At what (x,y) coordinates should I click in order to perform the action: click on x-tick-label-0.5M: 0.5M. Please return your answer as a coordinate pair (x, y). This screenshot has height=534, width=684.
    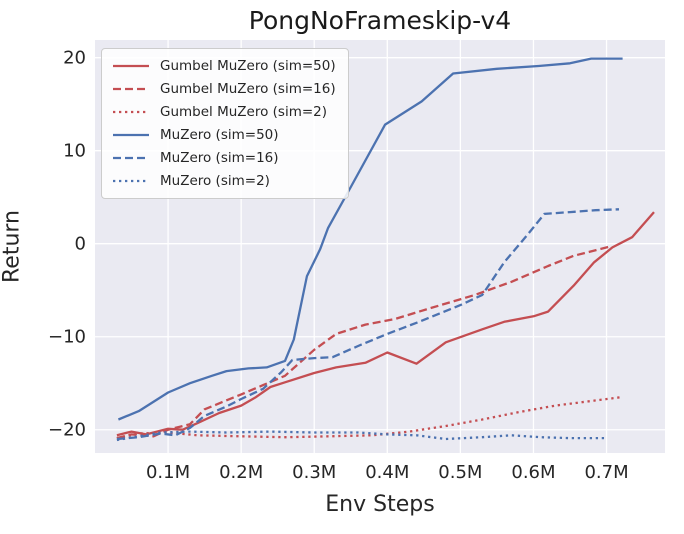
    Looking at the image, I should click on (460, 472).